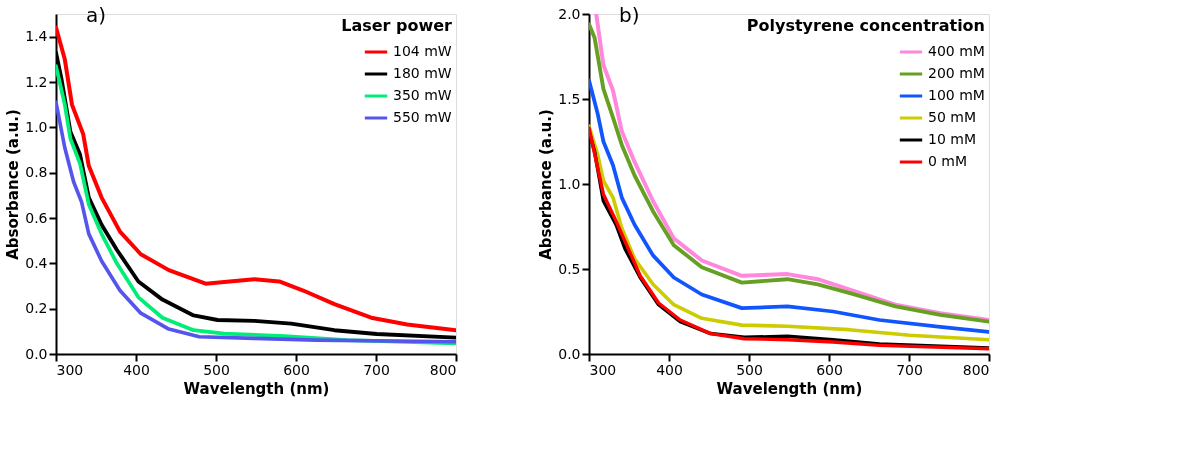  I want to click on legend-label: 10 mM, so click(952, 139).